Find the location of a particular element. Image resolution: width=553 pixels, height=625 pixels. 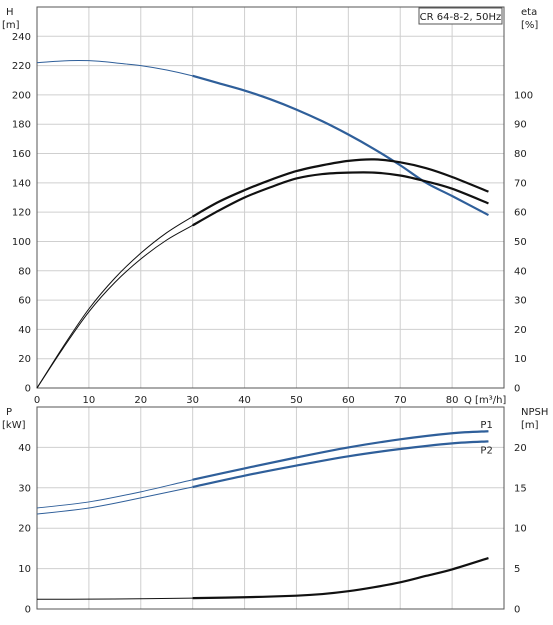

y-right-tick-label: 60 is located at coordinates (520, 213).